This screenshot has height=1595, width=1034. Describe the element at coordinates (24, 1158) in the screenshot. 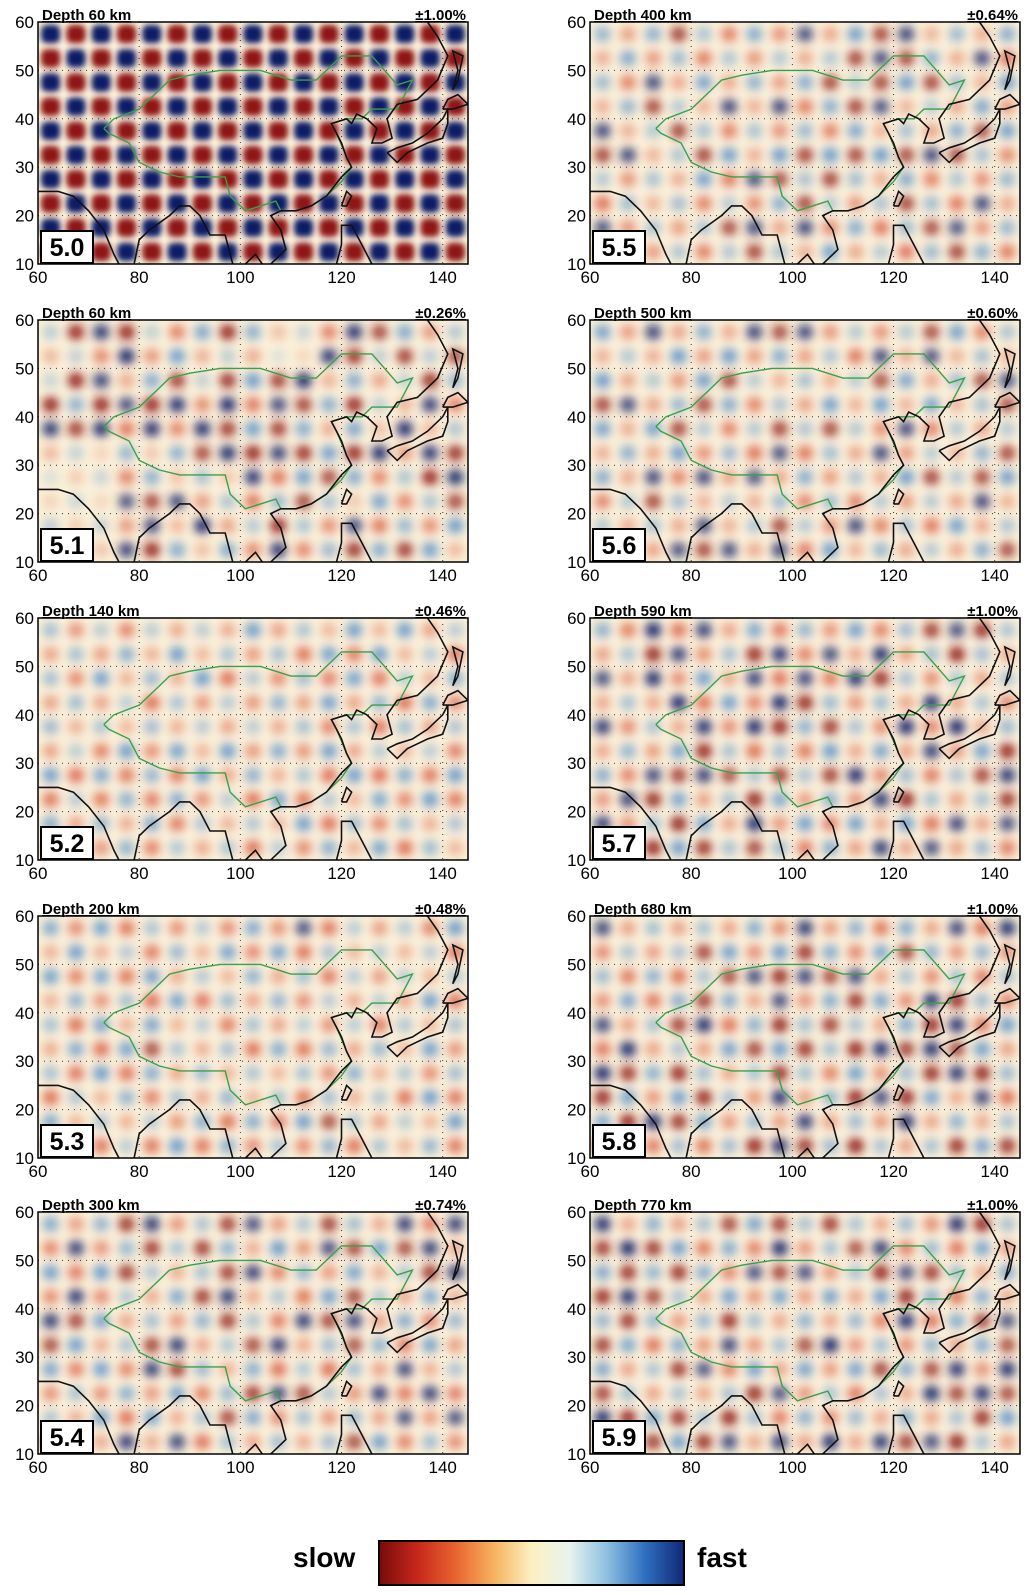

I see `y-tick-label: 10` at that location.